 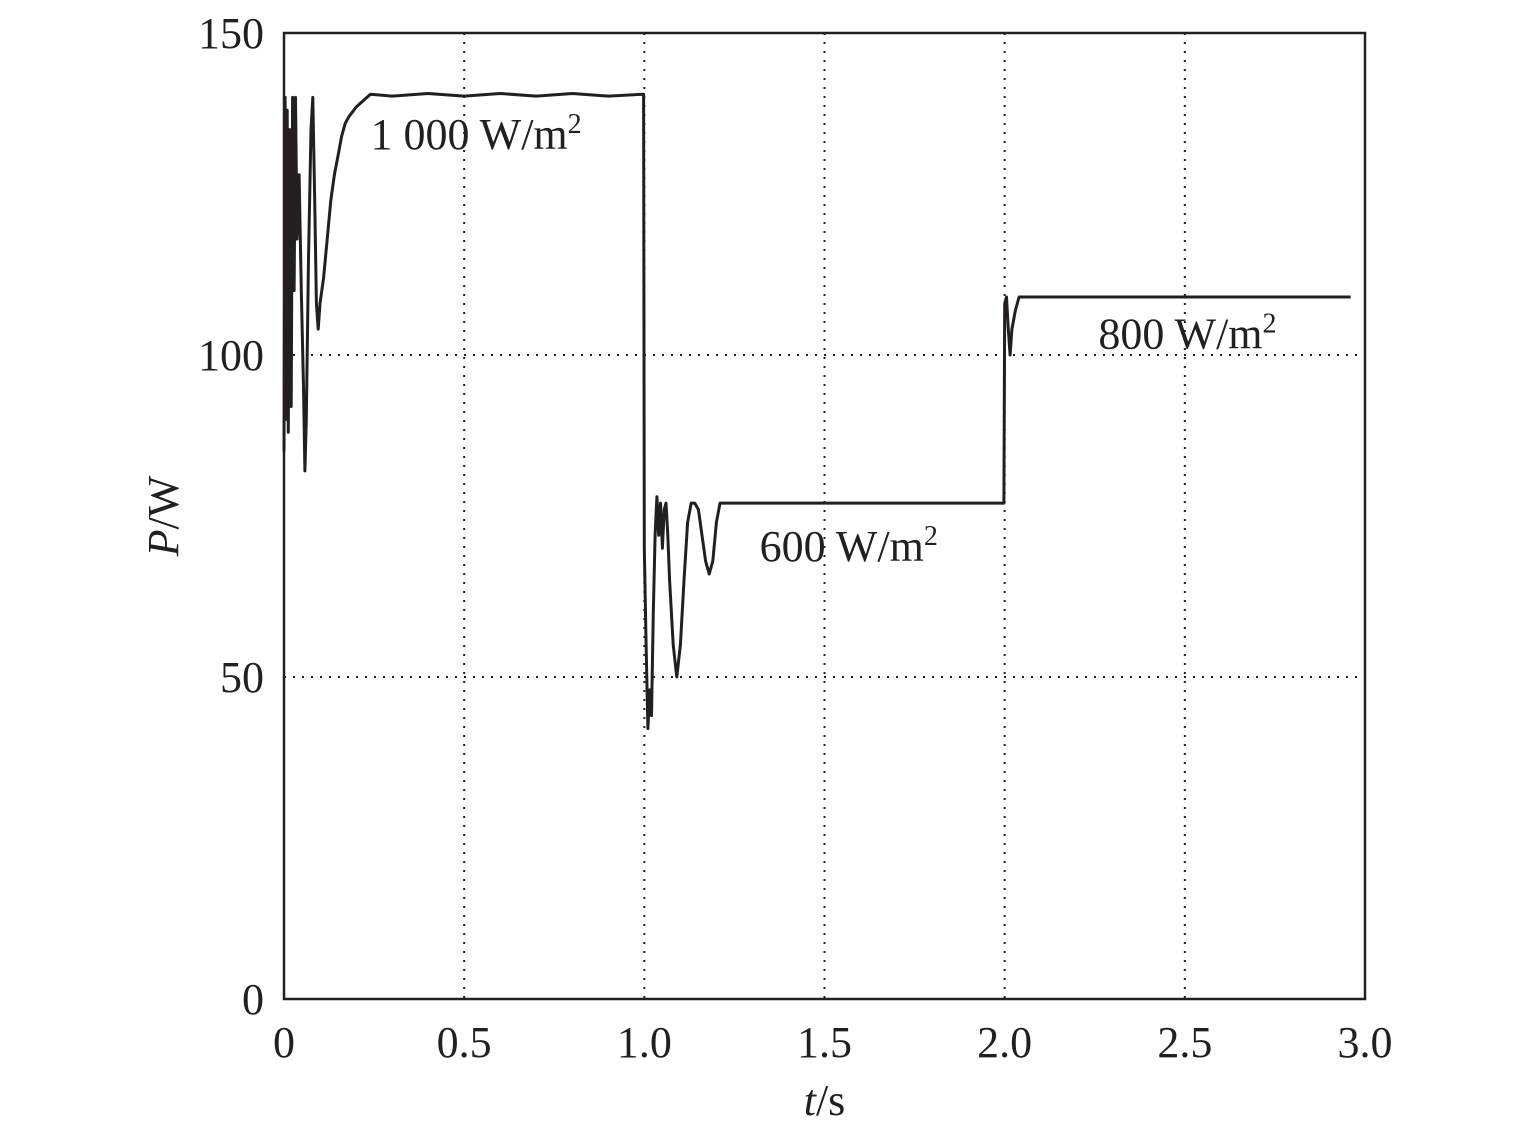 I want to click on y-tick-label: 150, so click(x=231, y=33).